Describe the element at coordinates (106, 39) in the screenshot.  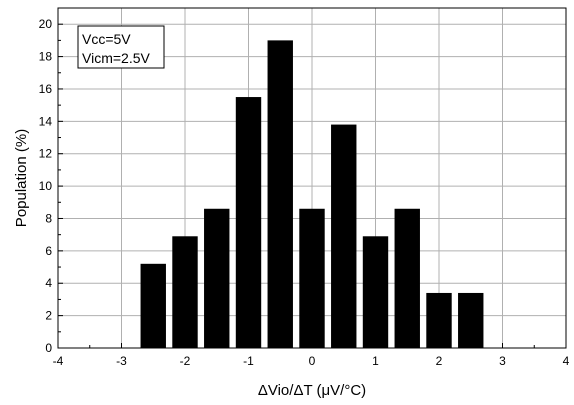
I see `annotation-vcc: Vcc=5V` at that location.